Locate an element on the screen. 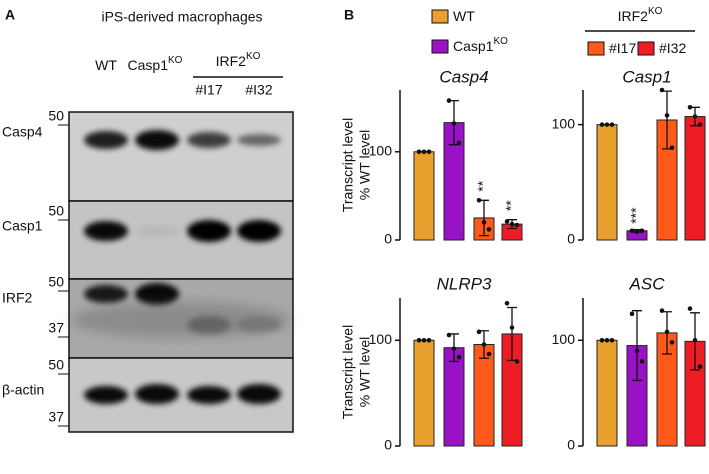 The width and height of the screenshot is (709, 474). lane-label-base: WT is located at coordinates (106, 65).